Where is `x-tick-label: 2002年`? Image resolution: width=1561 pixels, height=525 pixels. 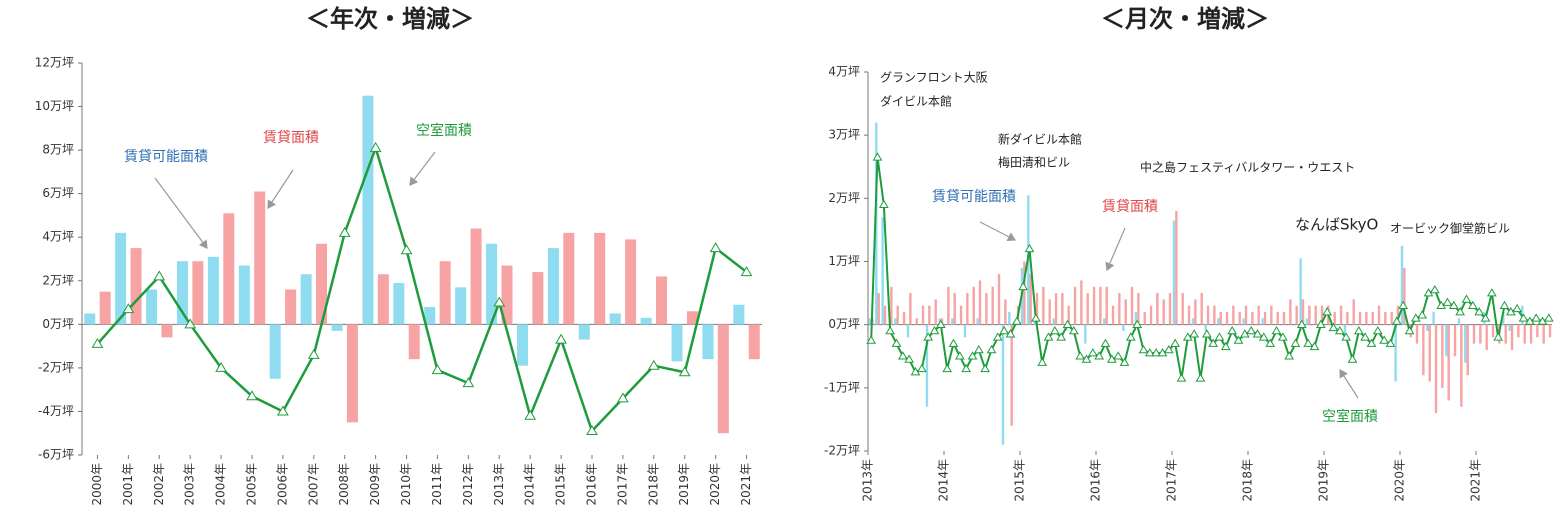 x-tick-label: 2002年 is located at coordinates (159, 484).